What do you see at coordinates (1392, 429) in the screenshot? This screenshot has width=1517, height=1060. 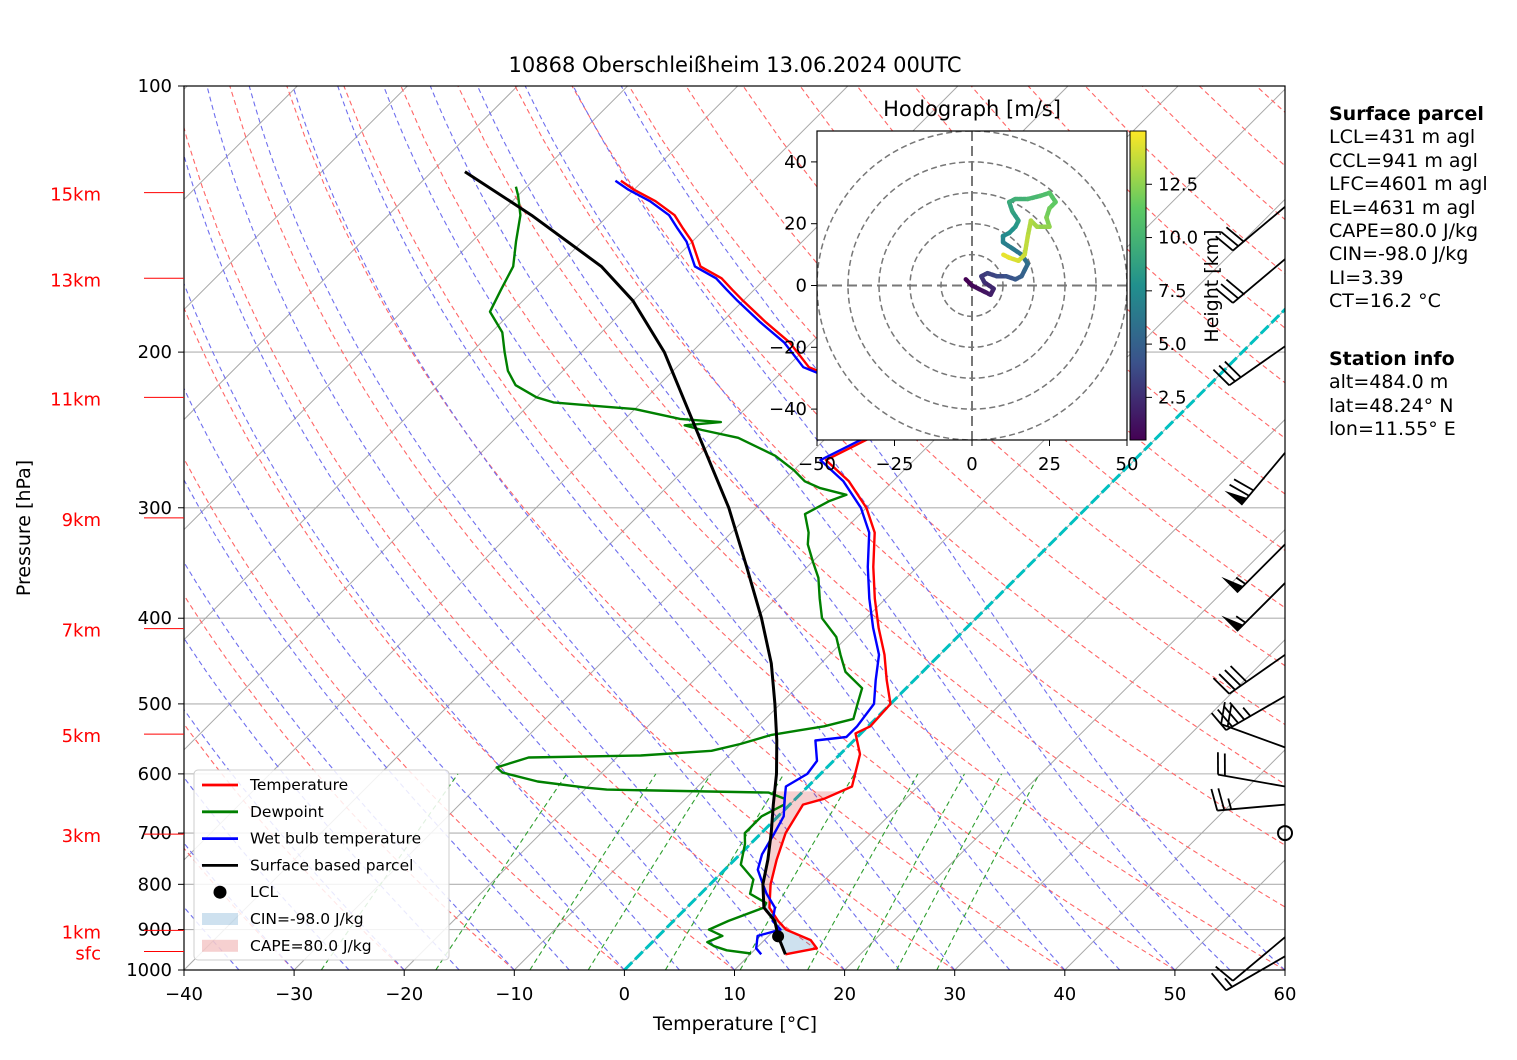 I see `station-longitude: lon=11.55° E` at bounding box center [1392, 429].